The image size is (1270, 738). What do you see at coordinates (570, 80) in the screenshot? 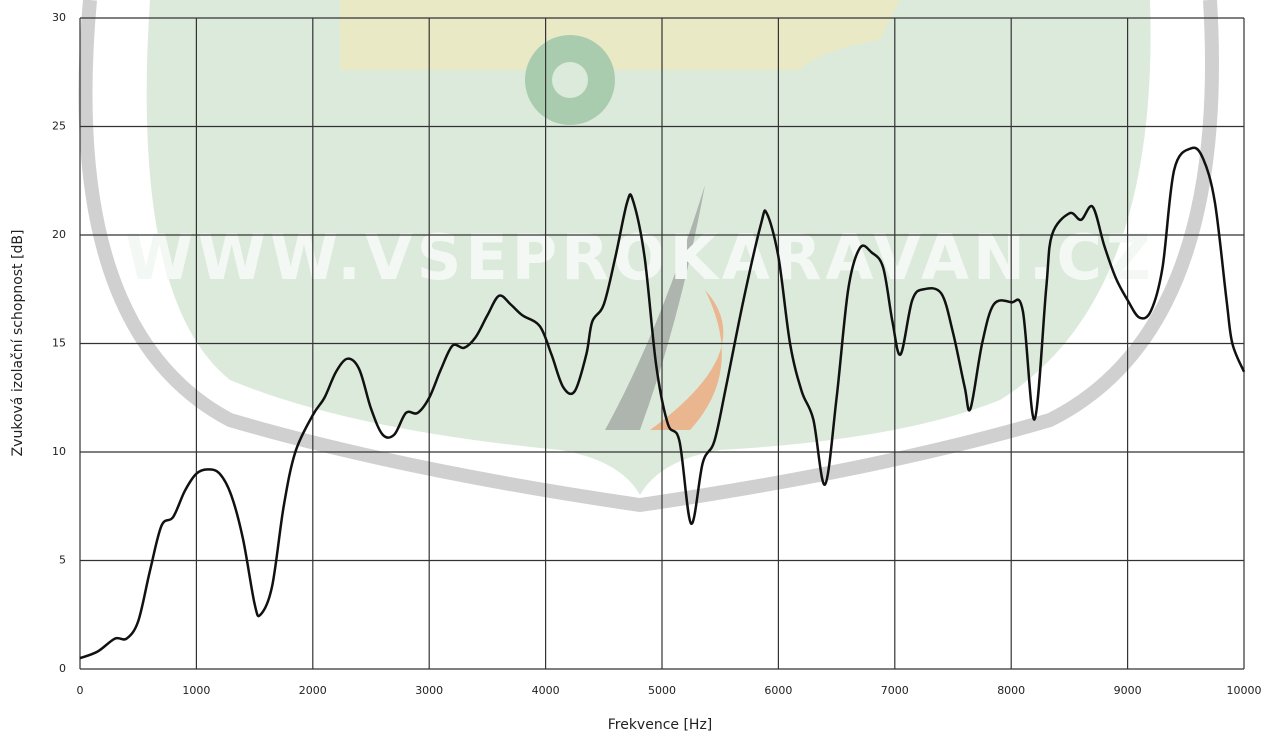
I see `watermark-hub` at bounding box center [570, 80].